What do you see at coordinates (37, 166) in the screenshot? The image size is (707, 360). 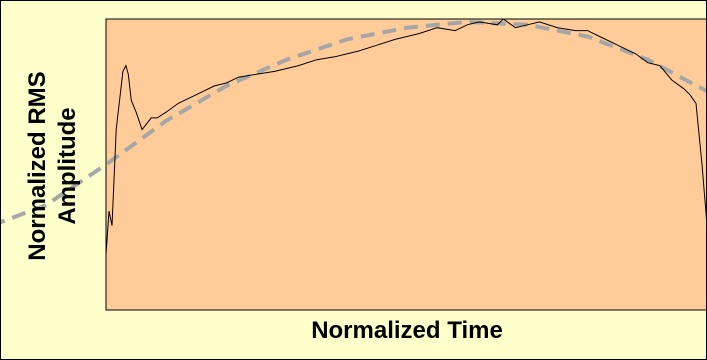 I see `y-axis-label-line-1: Normalized RMS` at bounding box center [37, 166].